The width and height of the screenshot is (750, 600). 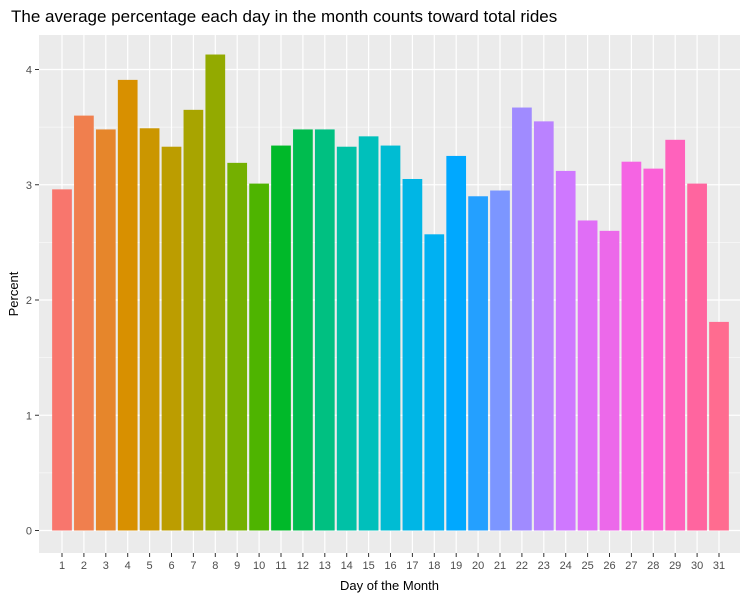 What do you see at coordinates (697, 566) in the screenshot?
I see `x-tick-label: 30` at bounding box center [697, 566].